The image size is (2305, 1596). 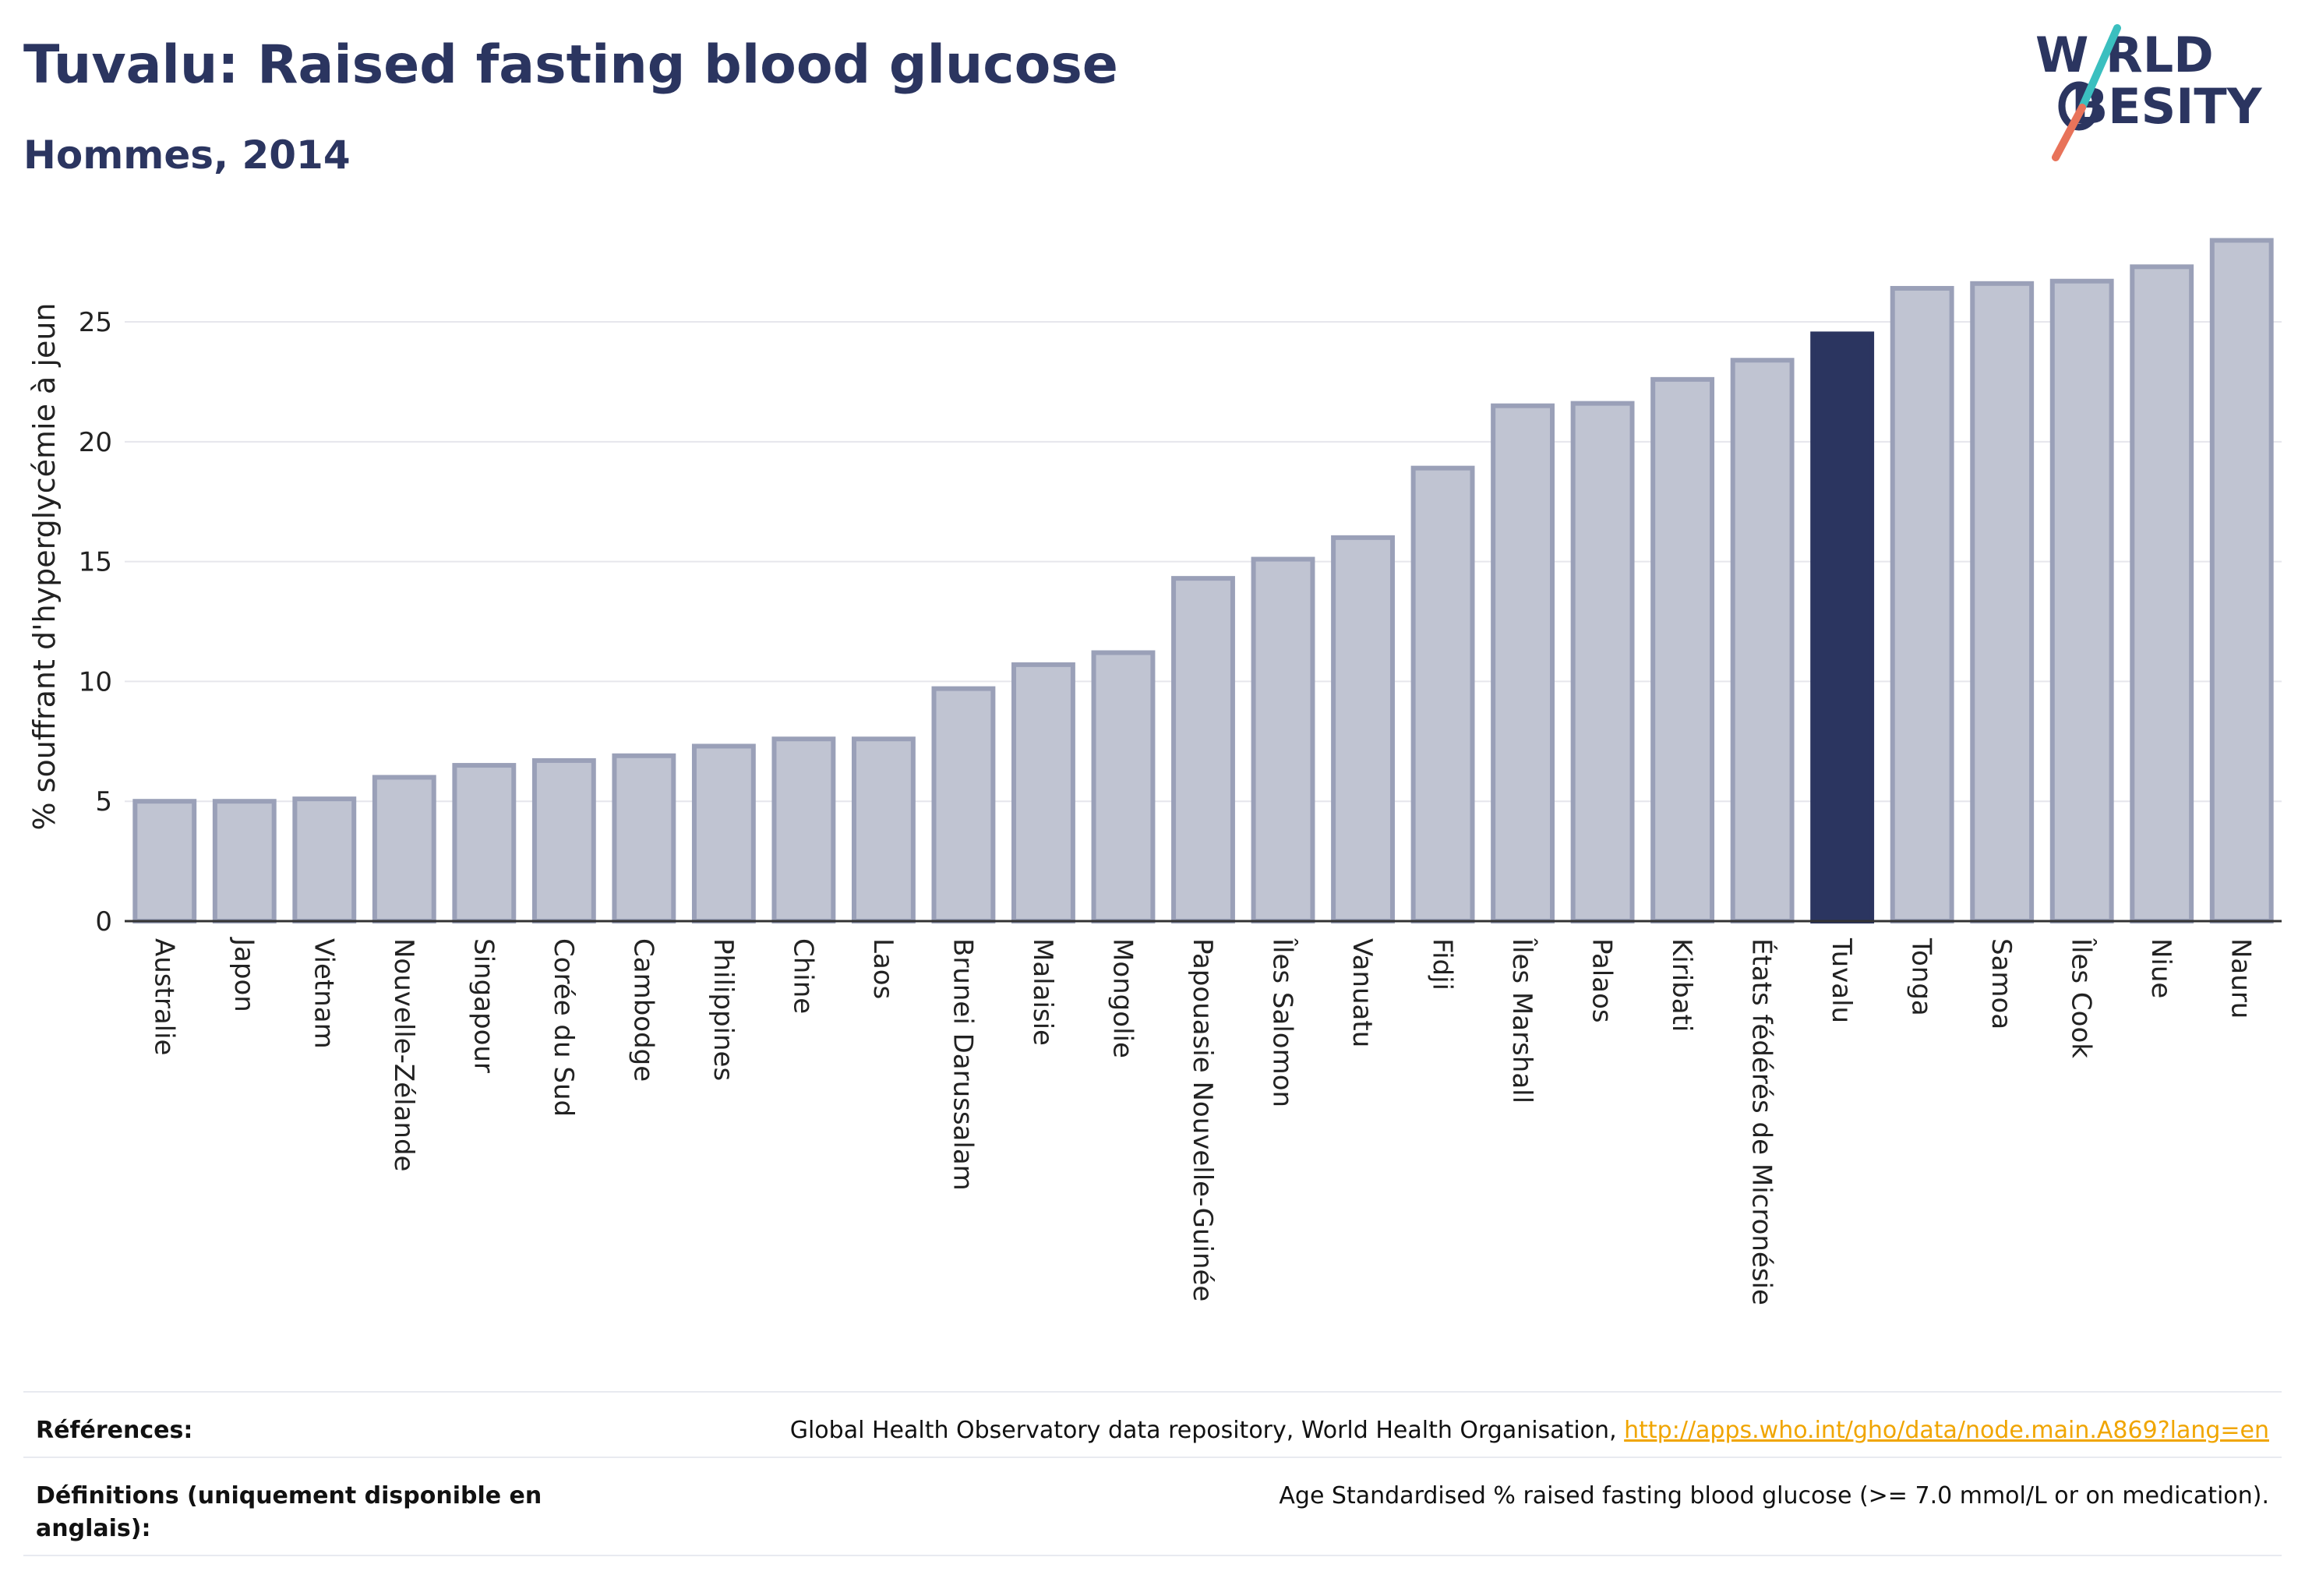 What do you see at coordinates (163, 996) in the screenshot?
I see `x-tick-label: Australie` at bounding box center [163, 996].